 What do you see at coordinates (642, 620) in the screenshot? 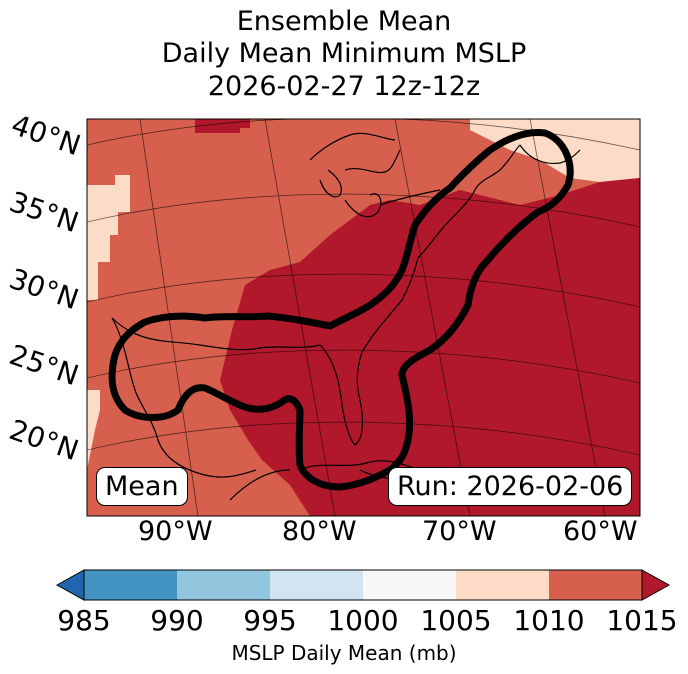
I see `colorbar-tick-1015: 1015` at bounding box center [642, 620].